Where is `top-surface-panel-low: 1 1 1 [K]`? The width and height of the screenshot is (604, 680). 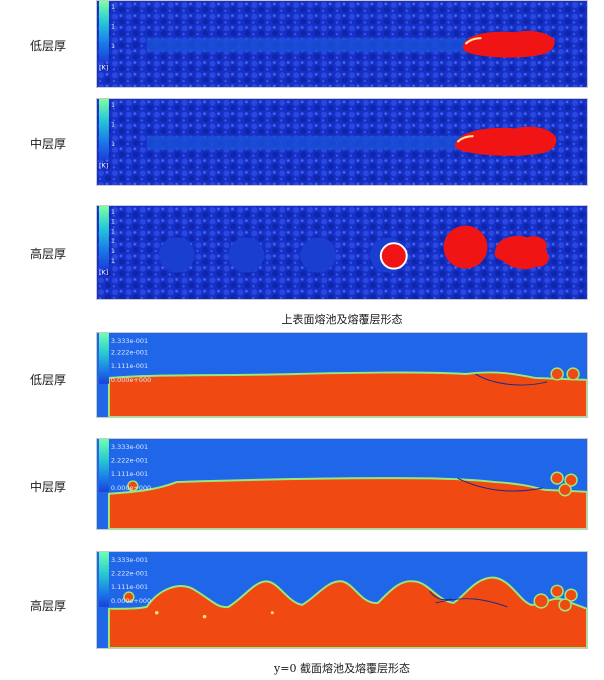 top-surface-panel-low: 1 1 1 [K] is located at coordinates (342, 44).